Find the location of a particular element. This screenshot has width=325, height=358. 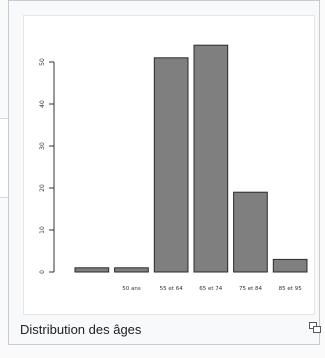

x-tick-label: 50 ans is located at coordinates (131, 289).